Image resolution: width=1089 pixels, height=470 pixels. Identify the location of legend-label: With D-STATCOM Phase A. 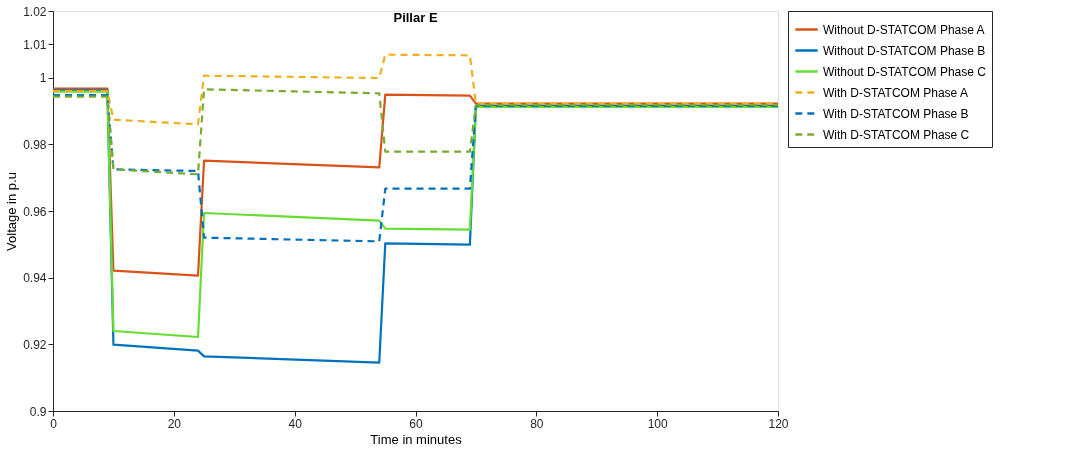
(895, 92).